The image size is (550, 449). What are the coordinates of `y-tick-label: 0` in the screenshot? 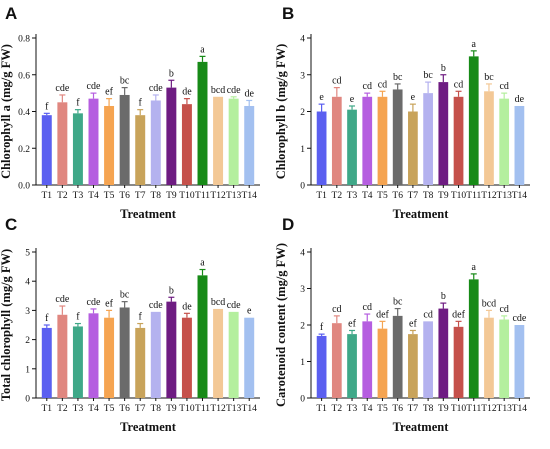 It's located at (302, 187).